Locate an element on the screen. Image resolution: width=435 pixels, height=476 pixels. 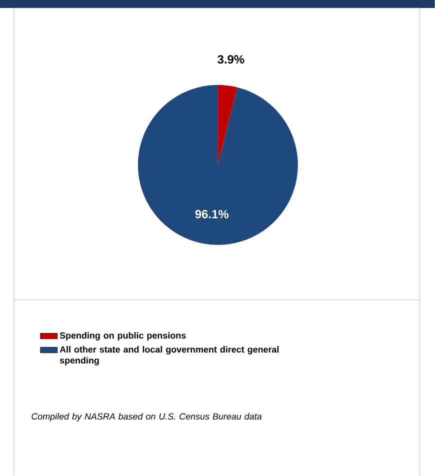
legend-label: All other state and local government direct general spending is located at coordinates (169, 356).